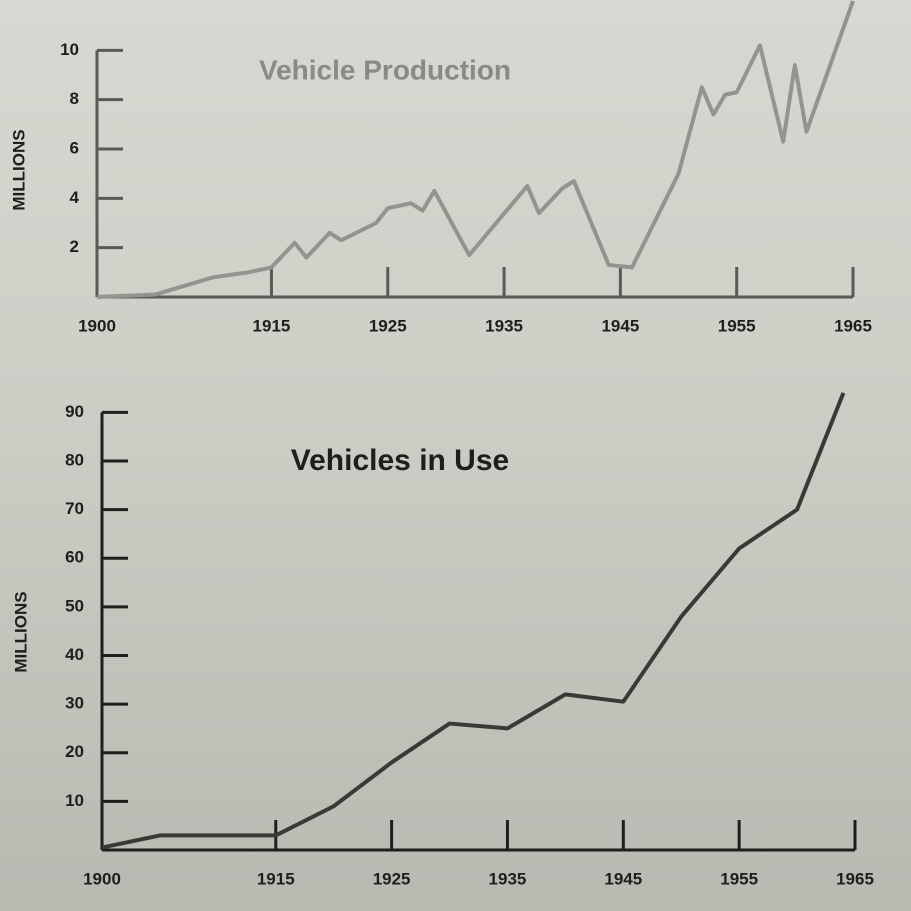 This screenshot has width=911, height=911. What do you see at coordinates (74, 411) in the screenshot?
I see `y-tick-label: 90` at bounding box center [74, 411].